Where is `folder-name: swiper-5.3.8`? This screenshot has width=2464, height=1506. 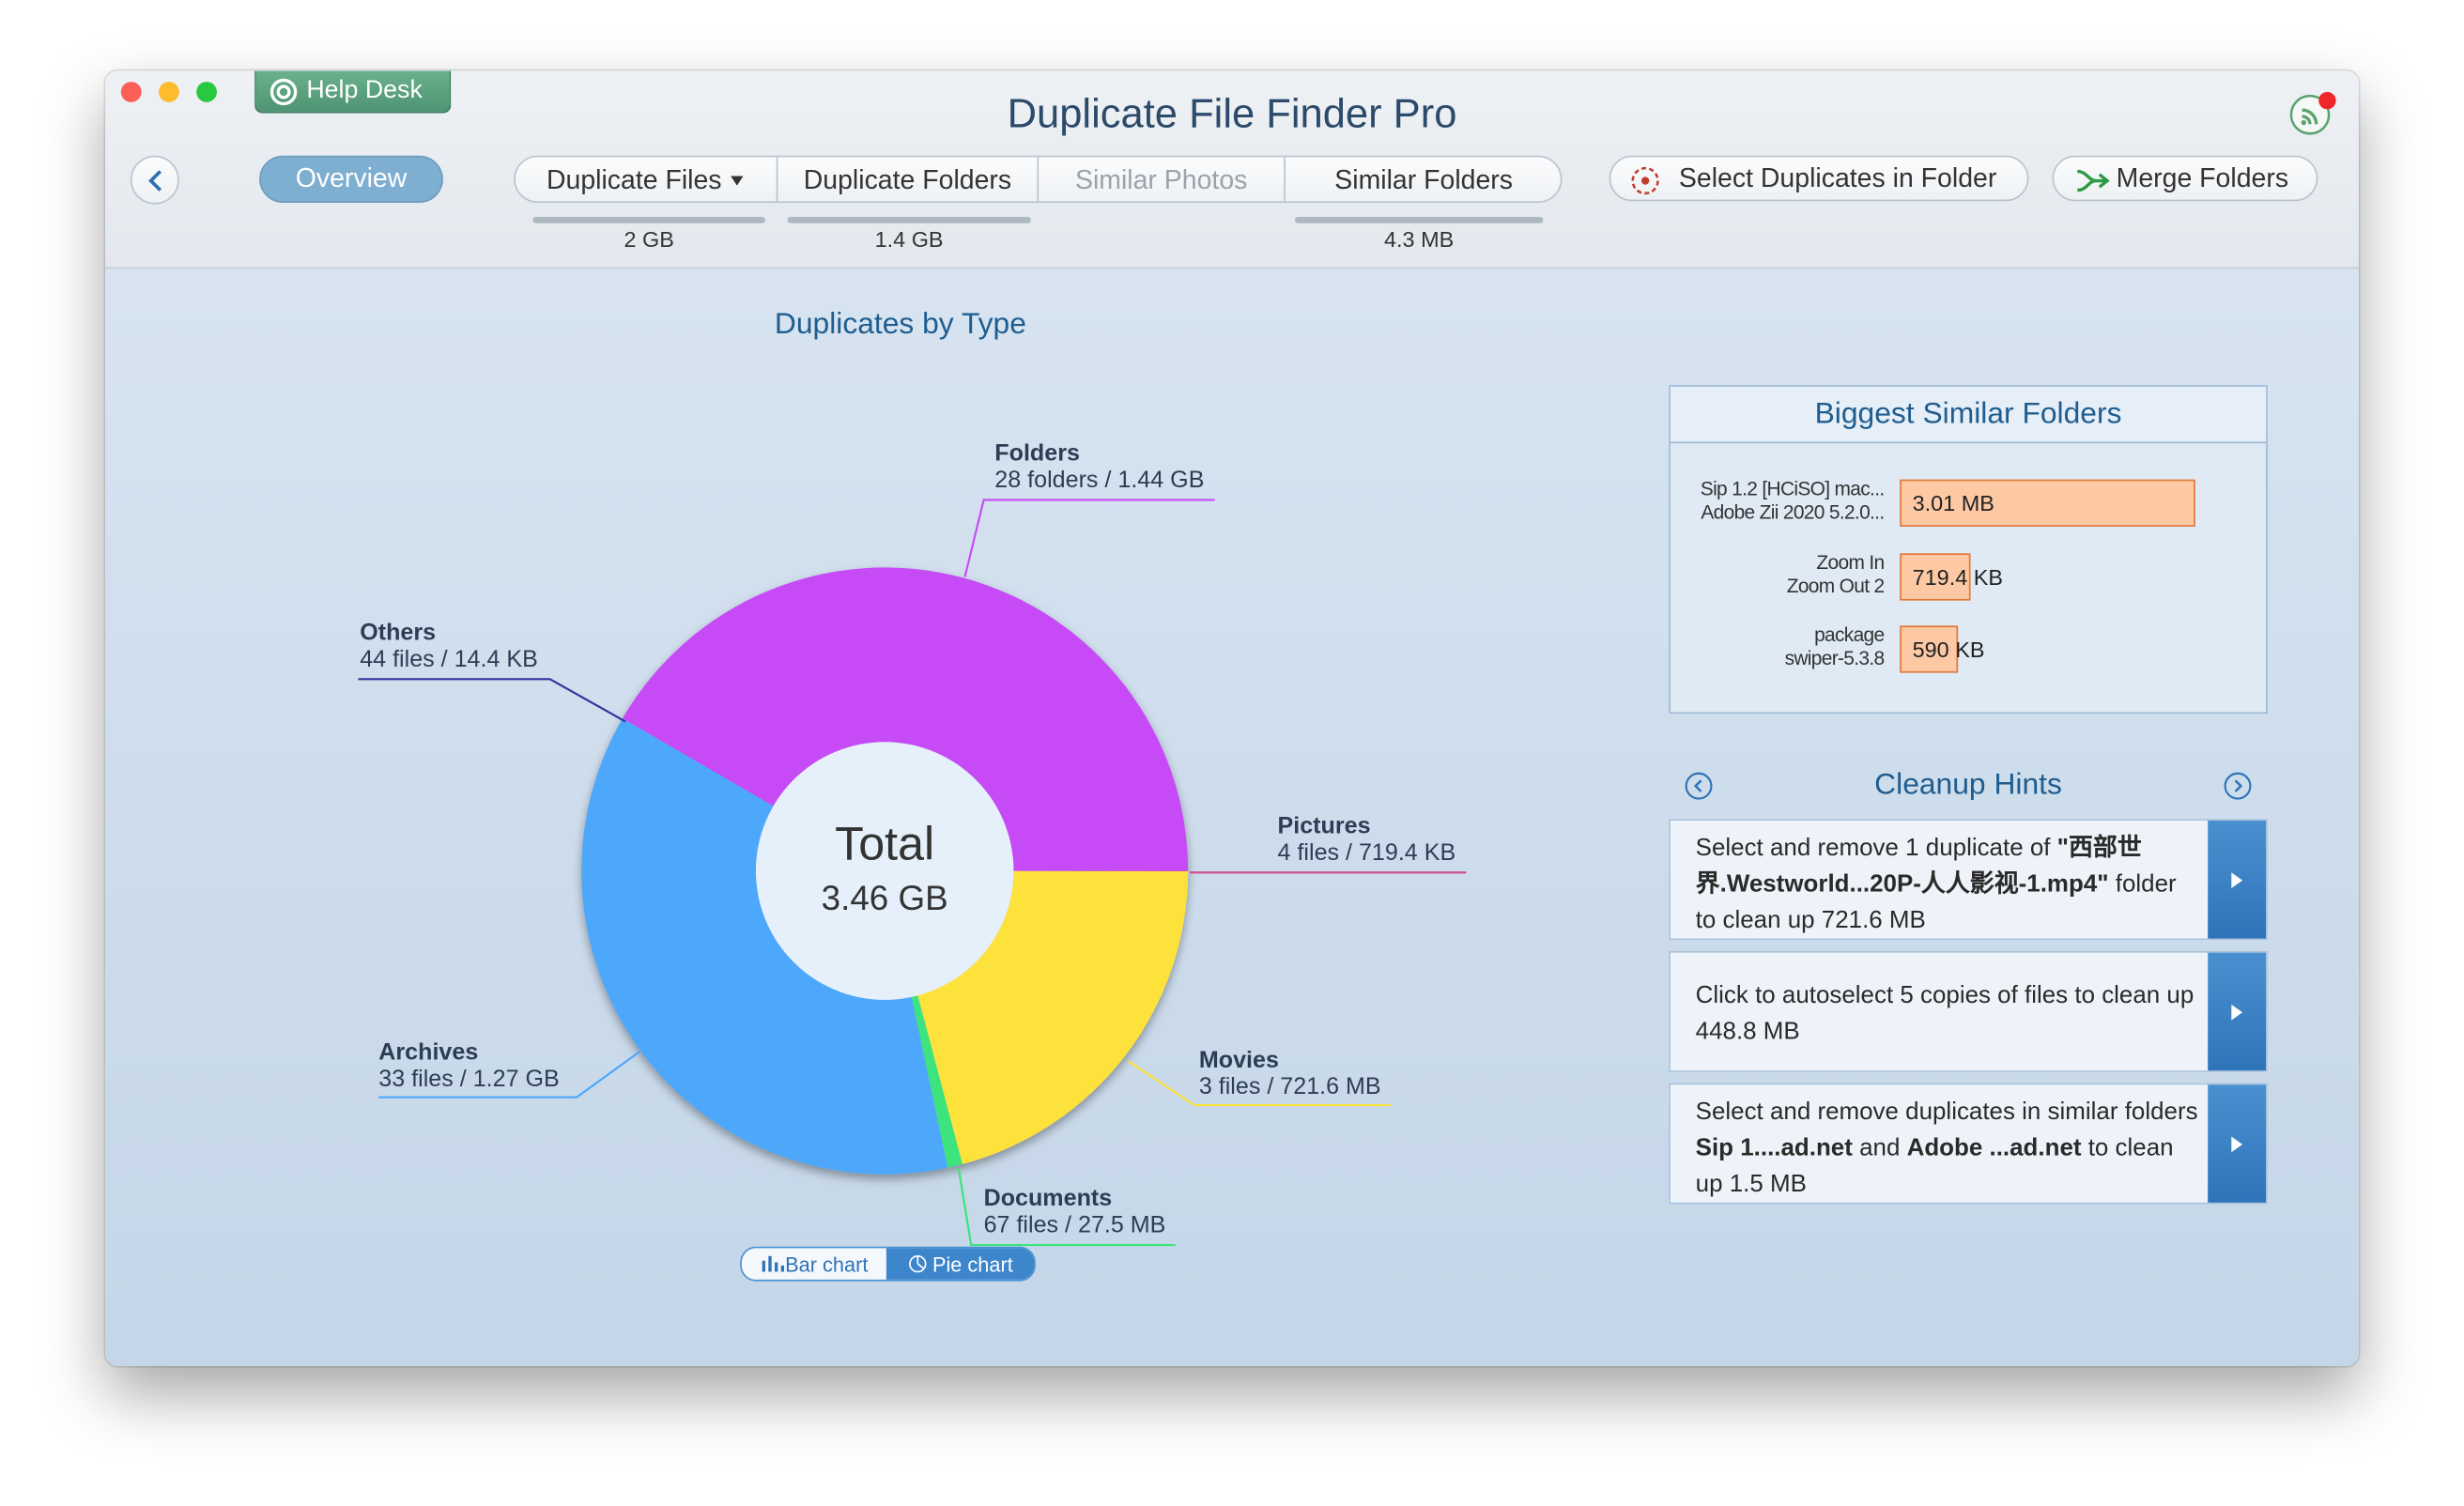
folder-name: swiper-5.3.8 is located at coordinates (1835, 658).